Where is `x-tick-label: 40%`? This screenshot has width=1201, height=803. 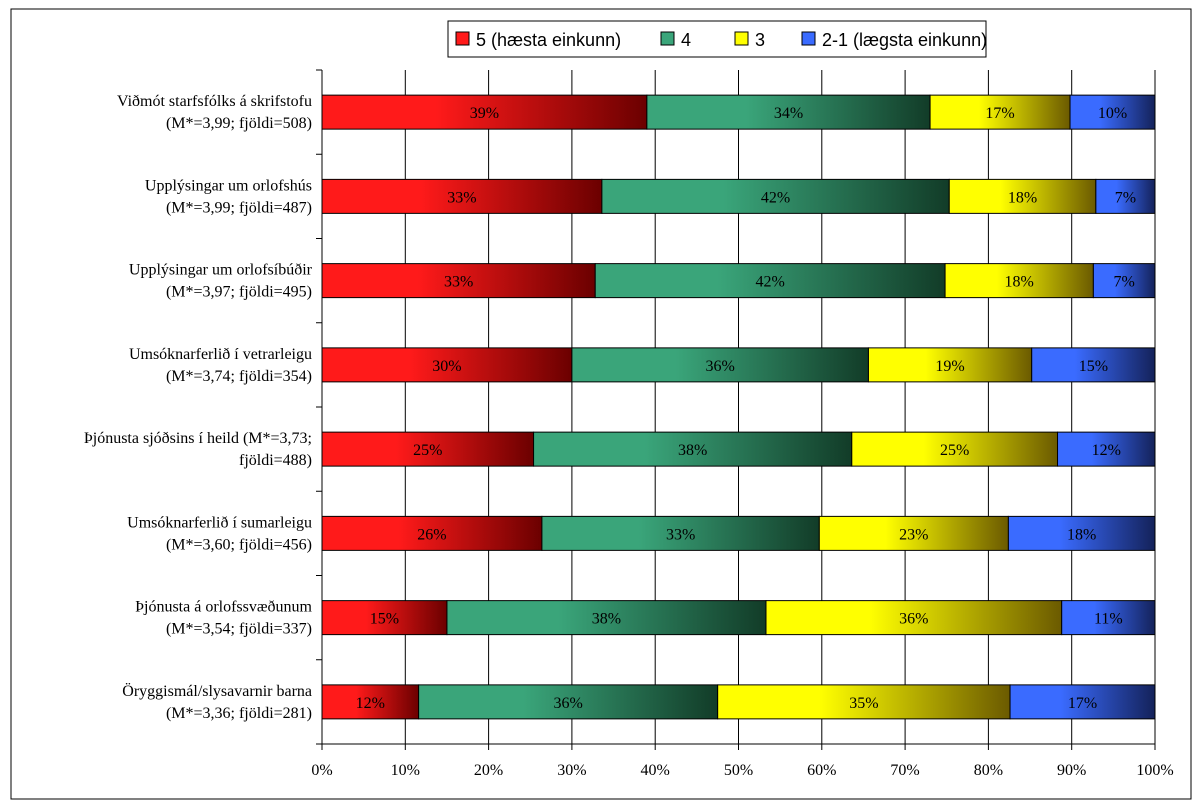
x-tick-label: 40% is located at coordinates (655, 770).